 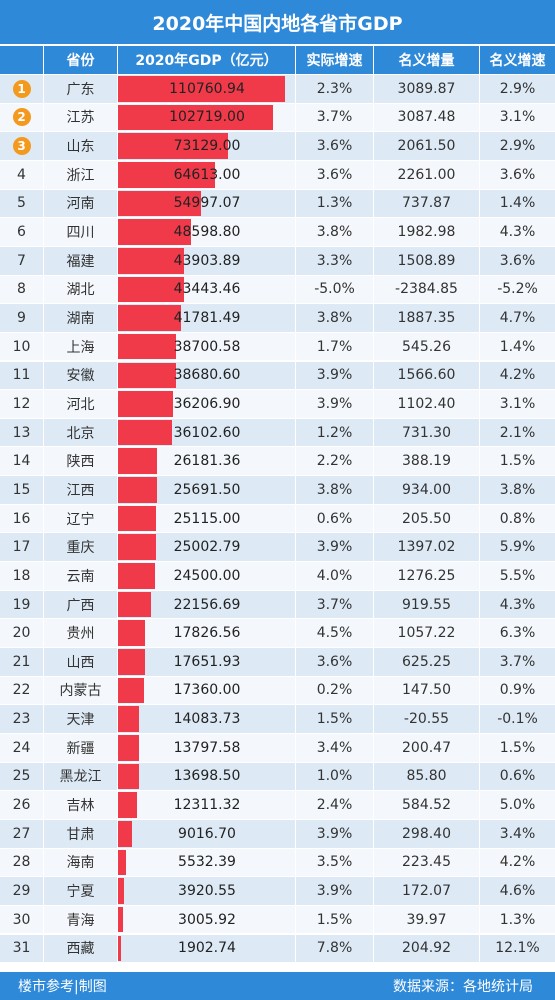 What do you see at coordinates (22, 146) in the screenshot?
I see `rank-cell: 3` at bounding box center [22, 146].